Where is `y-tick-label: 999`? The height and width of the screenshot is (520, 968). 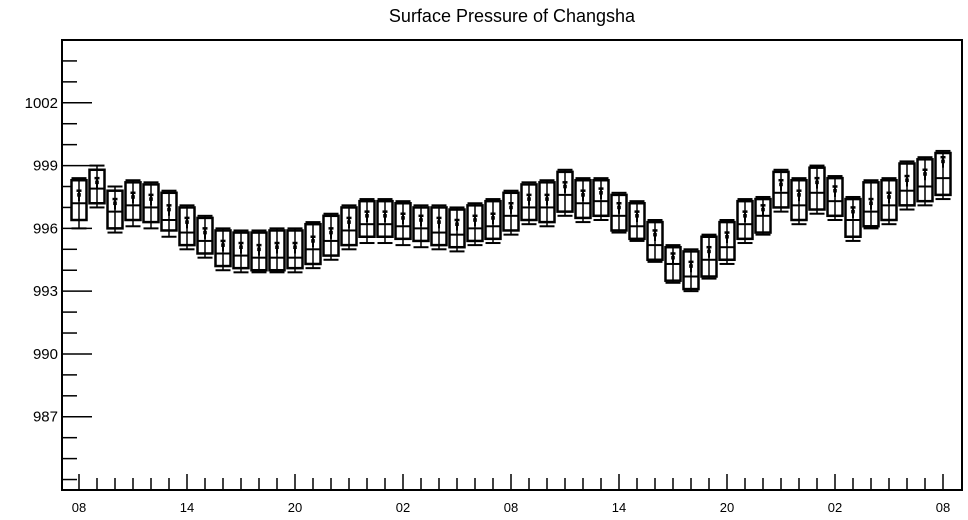
y-tick-label: 999 is located at coordinates (45, 166).